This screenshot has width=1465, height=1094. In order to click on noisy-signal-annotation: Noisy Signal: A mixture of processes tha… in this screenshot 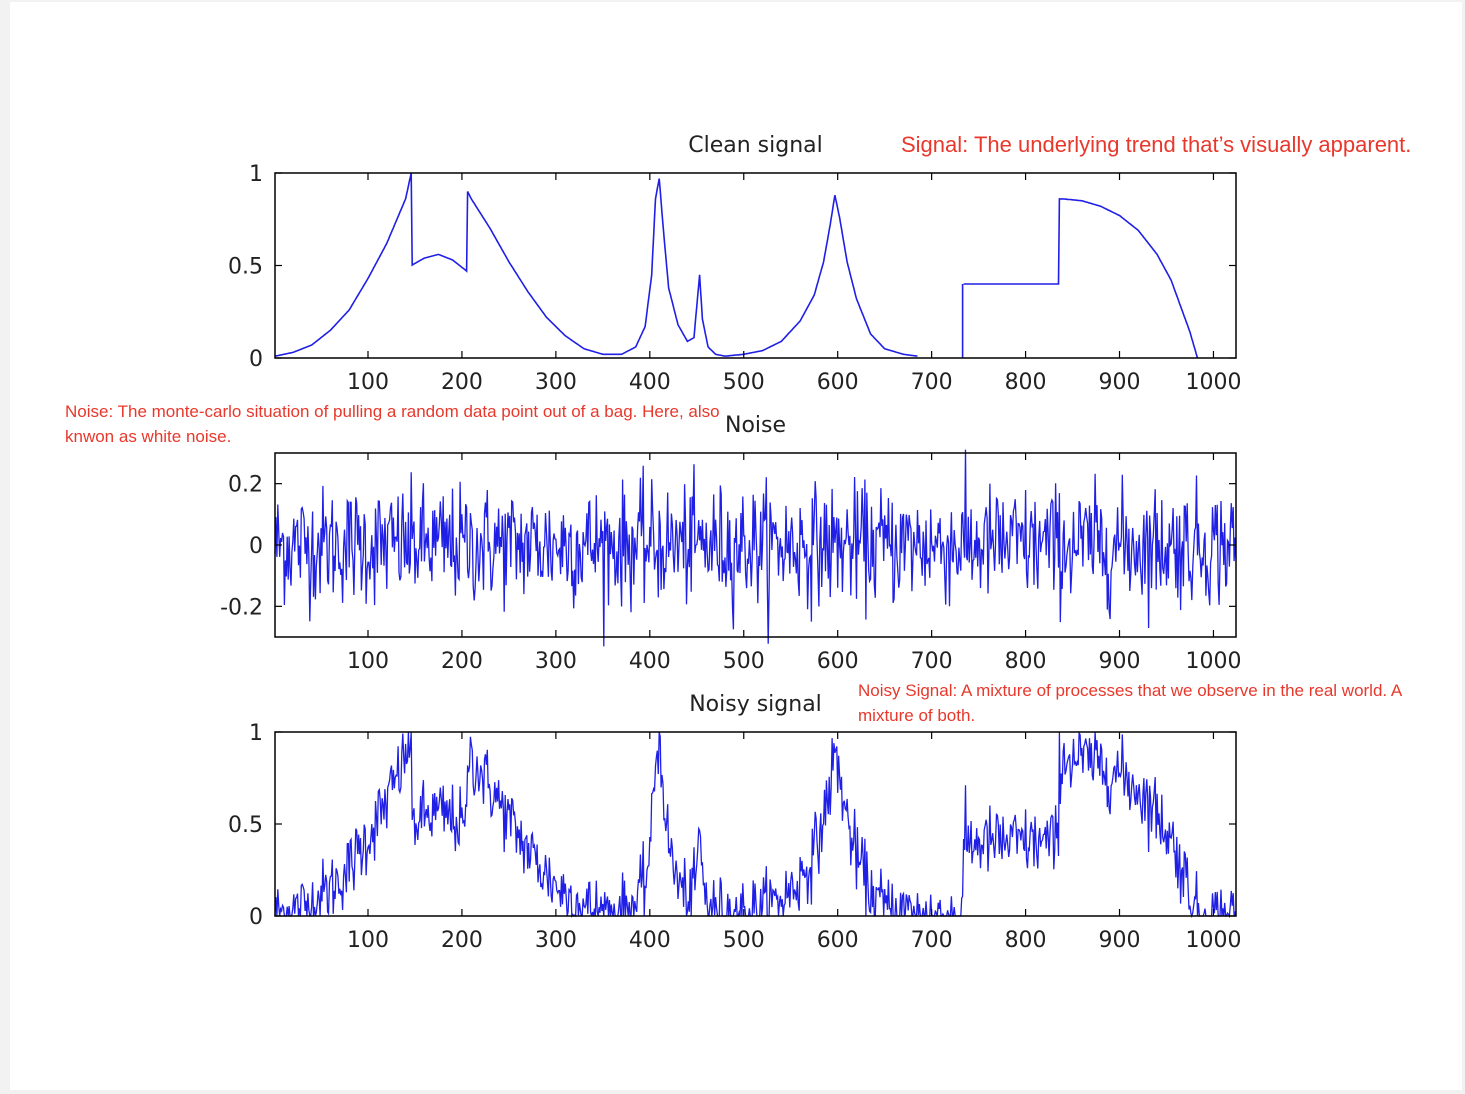, I will do `click(1130, 703)`.